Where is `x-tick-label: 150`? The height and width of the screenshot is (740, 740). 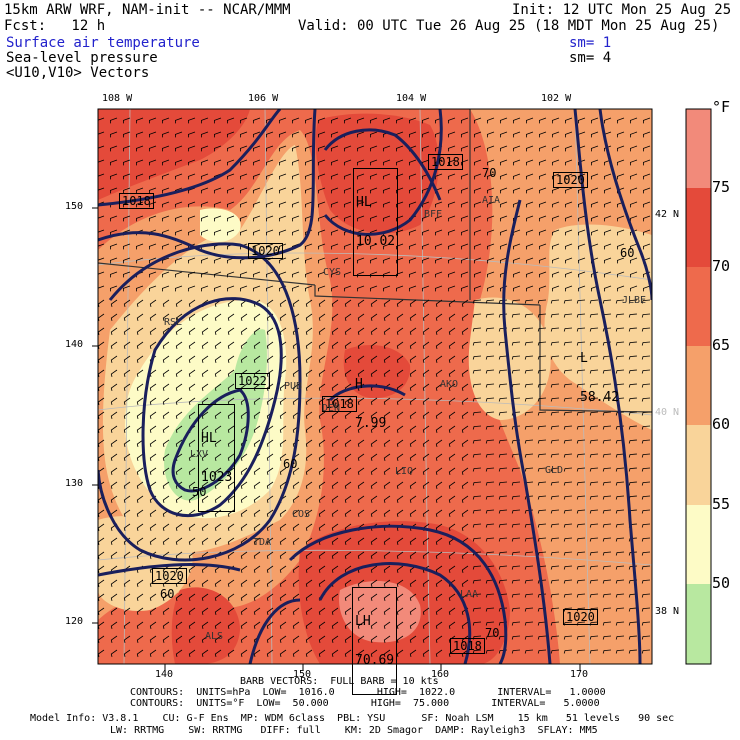
x-tick-label: 150 is located at coordinates (302, 674).